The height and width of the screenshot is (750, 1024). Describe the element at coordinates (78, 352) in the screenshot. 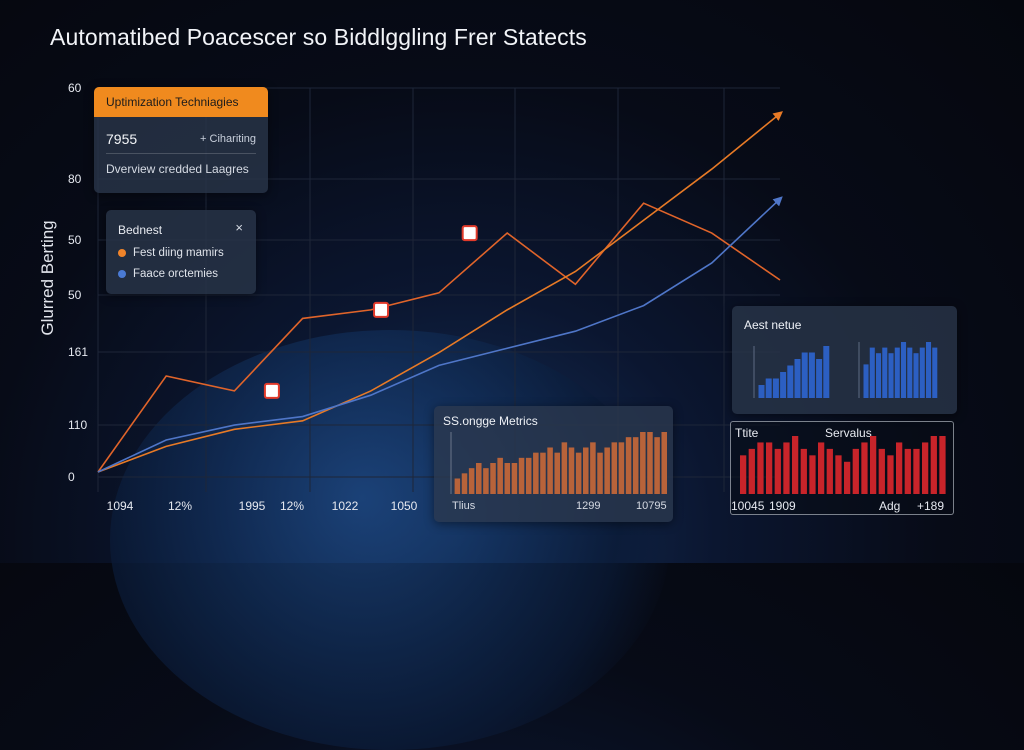

I see `y-tick-label: 161` at that location.